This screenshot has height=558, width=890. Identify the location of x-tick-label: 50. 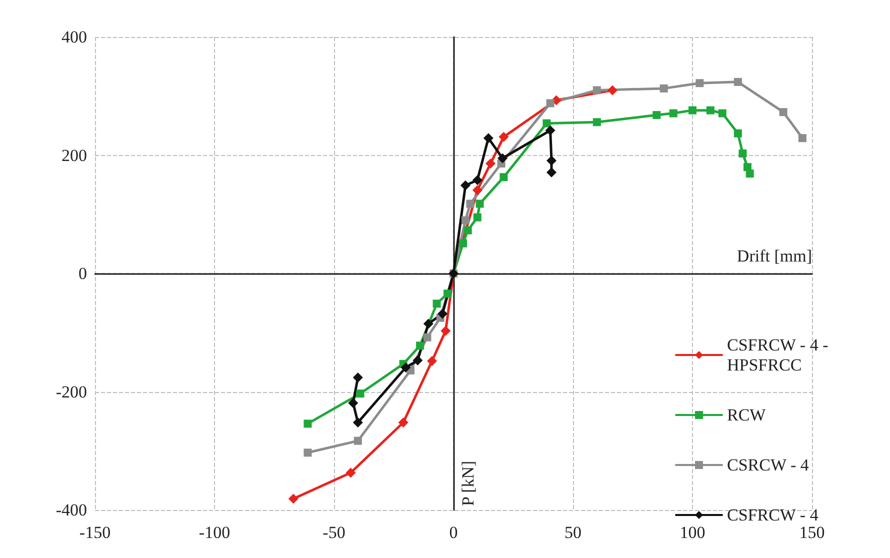
(573, 532).